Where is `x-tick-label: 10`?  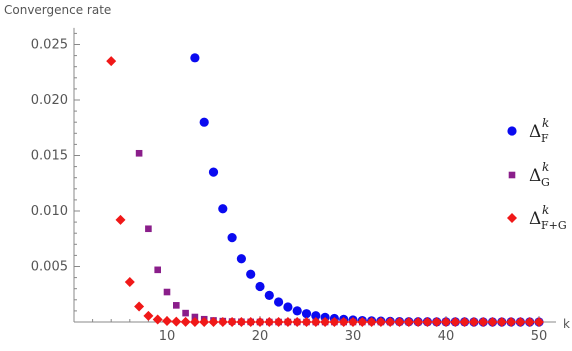
x-tick-label: 10 is located at coordinates (167, 336).